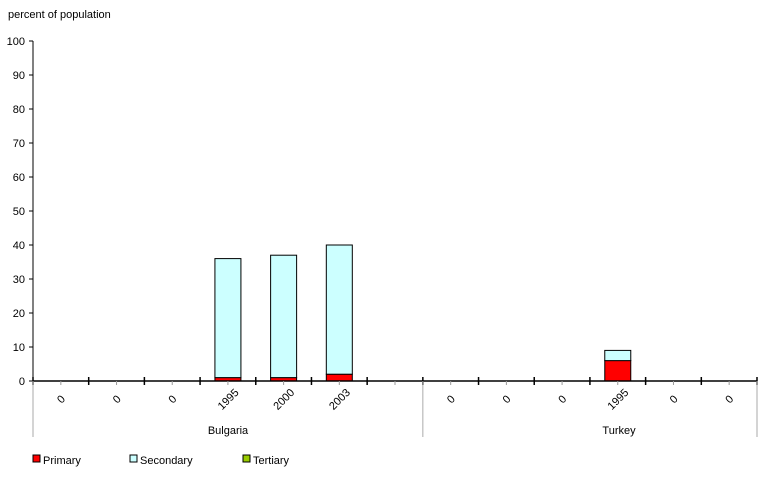 This screenshot has height=477, width=768. What do you see at coordinates (271, 461) in the screenshot?
I see `legend-label-tertiary: Tertiary` at bounding box center [271, 461].